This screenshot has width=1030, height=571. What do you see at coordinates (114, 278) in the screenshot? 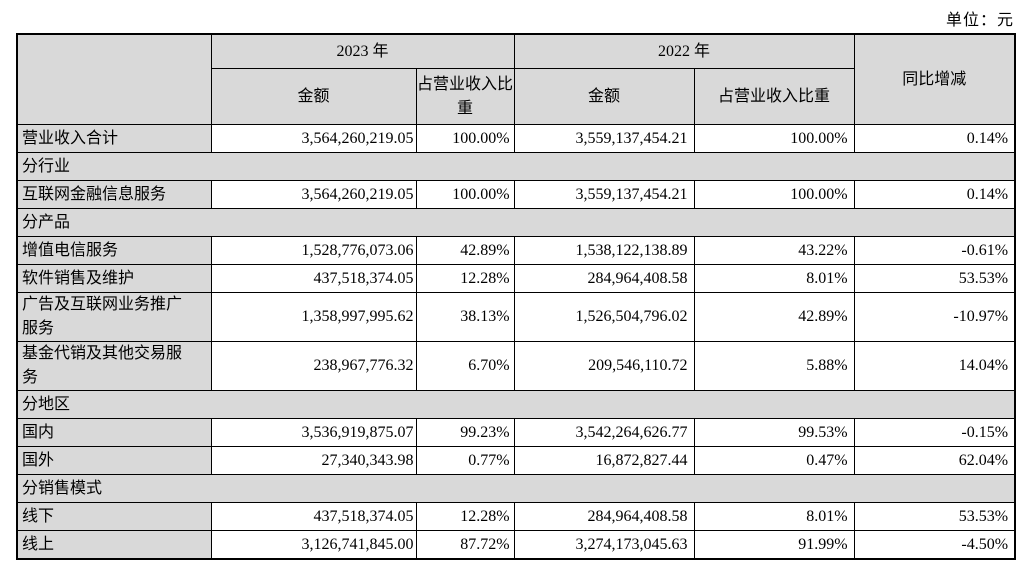
I see `row-label: 软件销售及维护` at bounding box center [114, 278].